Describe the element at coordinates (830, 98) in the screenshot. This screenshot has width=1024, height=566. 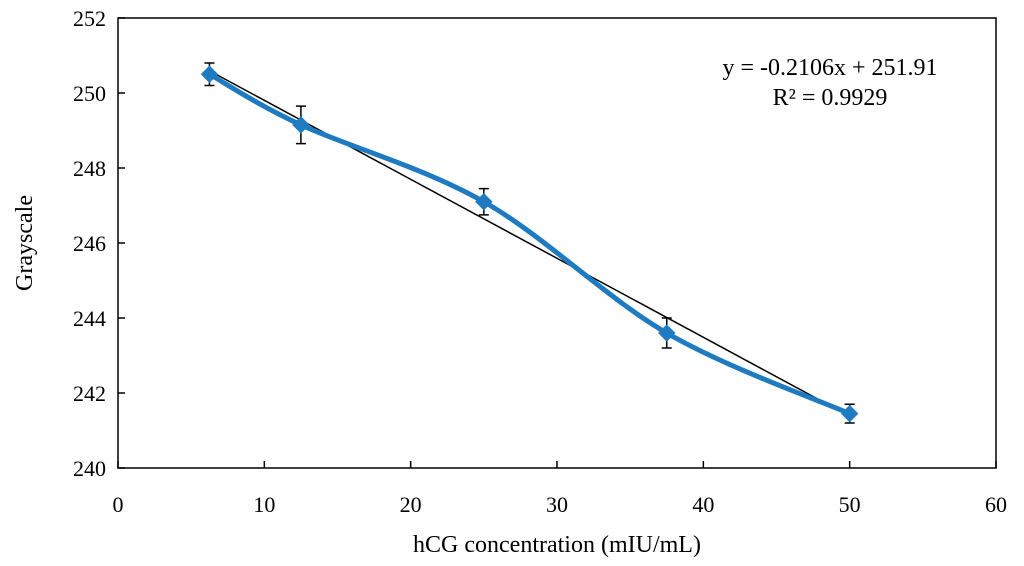
I see `r-squared-label: R² = 0.9929` at that location.